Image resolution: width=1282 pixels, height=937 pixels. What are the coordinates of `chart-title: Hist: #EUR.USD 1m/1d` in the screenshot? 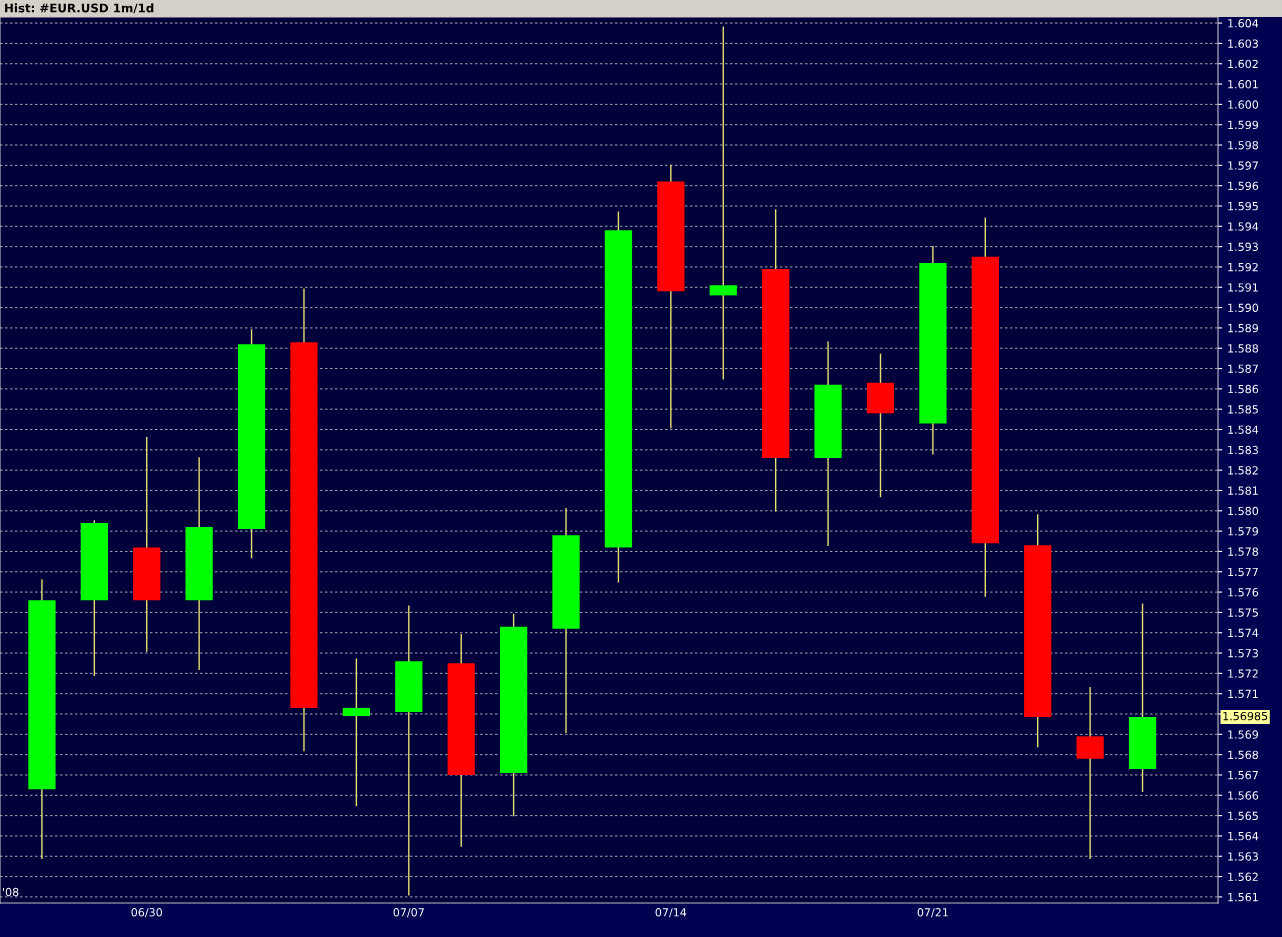 It's located at (79, 8).